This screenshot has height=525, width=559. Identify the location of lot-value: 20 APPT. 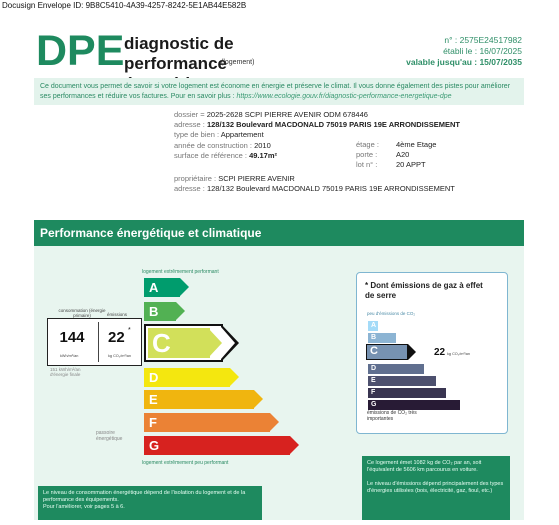
(411, 165).